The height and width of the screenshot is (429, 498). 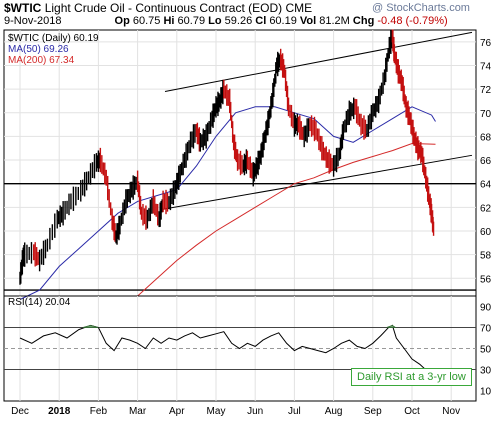 I want to click on rsi-tick-label: 90, so click(x=486, y=308).